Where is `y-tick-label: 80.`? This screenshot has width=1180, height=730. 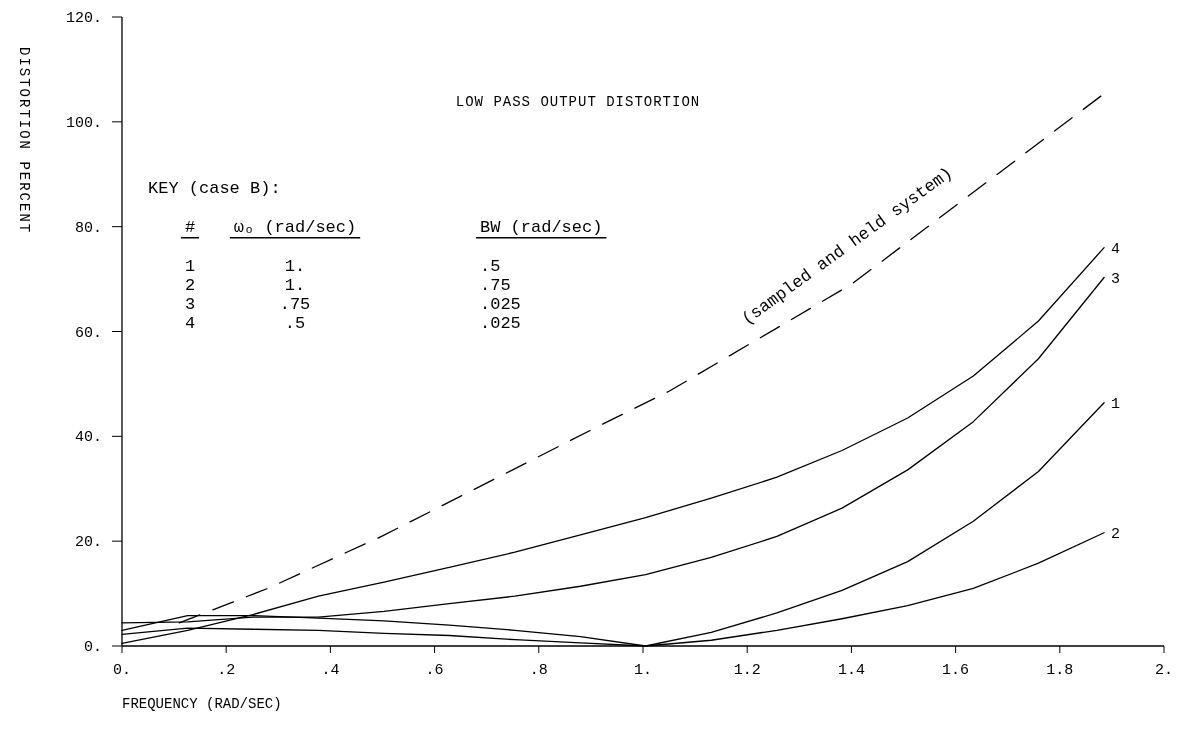 y-tick-label: 80. is located at coordinates (88, 228).